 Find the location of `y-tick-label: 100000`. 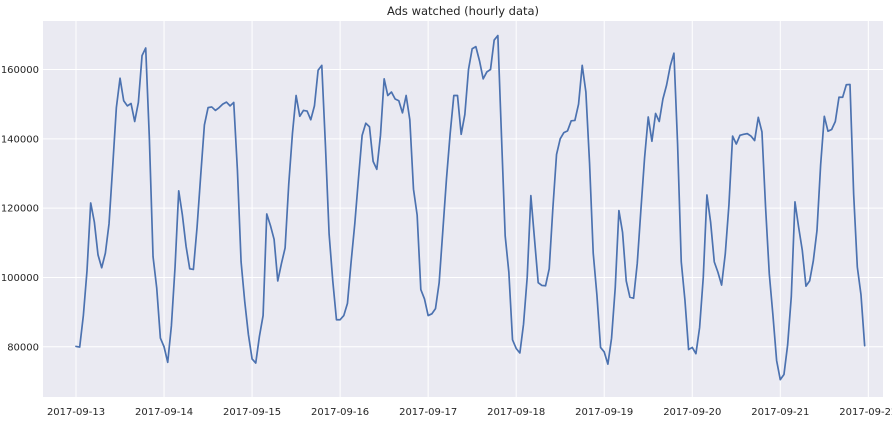

y-tick-label: 100000 is located at coordinates (20, 278).